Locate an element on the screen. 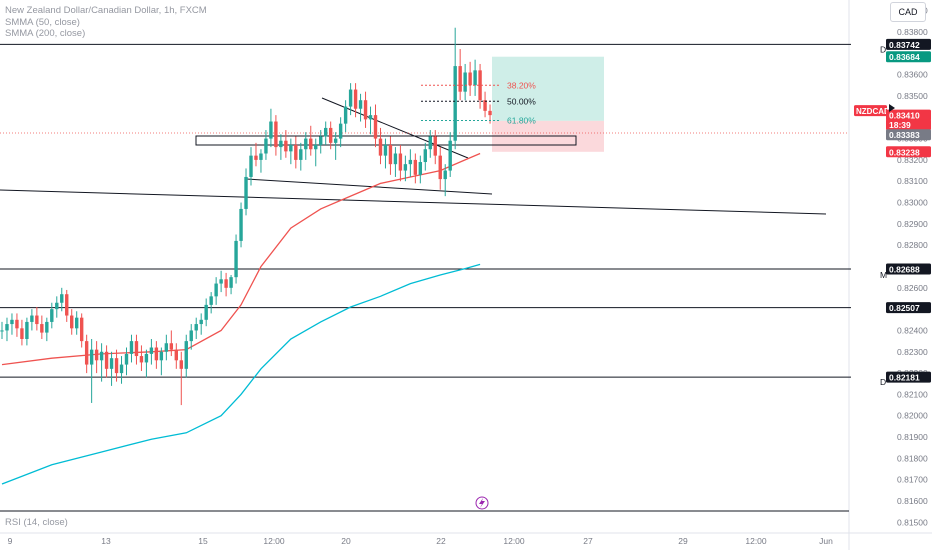  triangle-right-icon is located at coordinates (892, 108).